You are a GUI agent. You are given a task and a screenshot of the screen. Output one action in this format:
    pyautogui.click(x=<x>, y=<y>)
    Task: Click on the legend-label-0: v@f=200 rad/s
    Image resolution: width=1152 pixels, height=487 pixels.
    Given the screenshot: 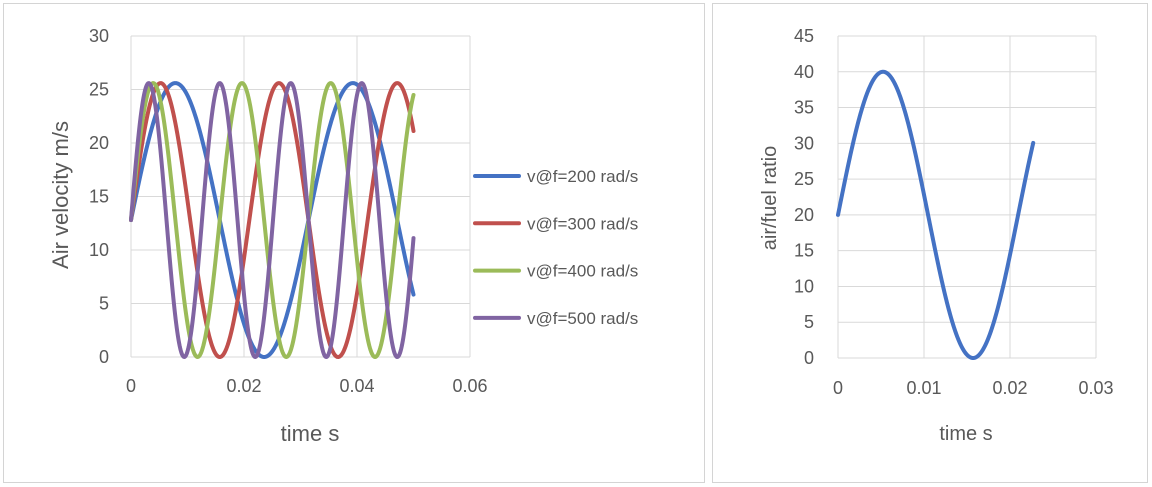 What is the action you would take?
    pyautogui.click(x=582, y=176)
    